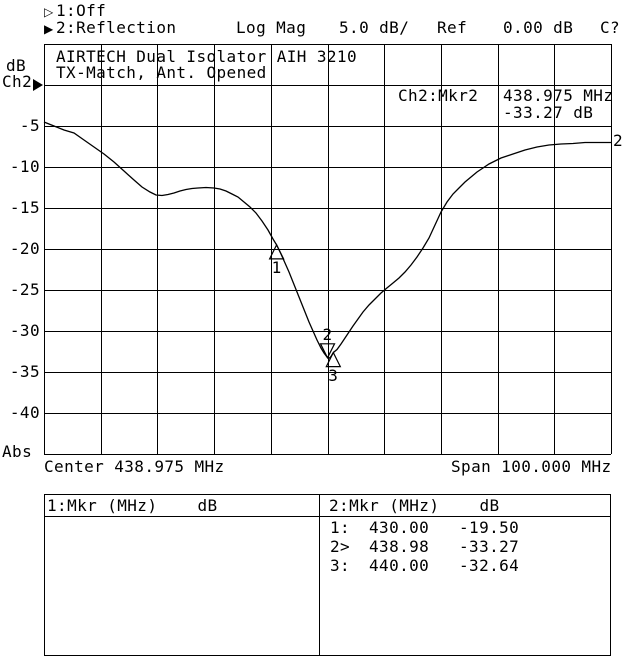  What do you see at coordinates (271, 27) in the screenshot?
I see `ch2-format-label: Log Mag` at bounding box center [271, 27].